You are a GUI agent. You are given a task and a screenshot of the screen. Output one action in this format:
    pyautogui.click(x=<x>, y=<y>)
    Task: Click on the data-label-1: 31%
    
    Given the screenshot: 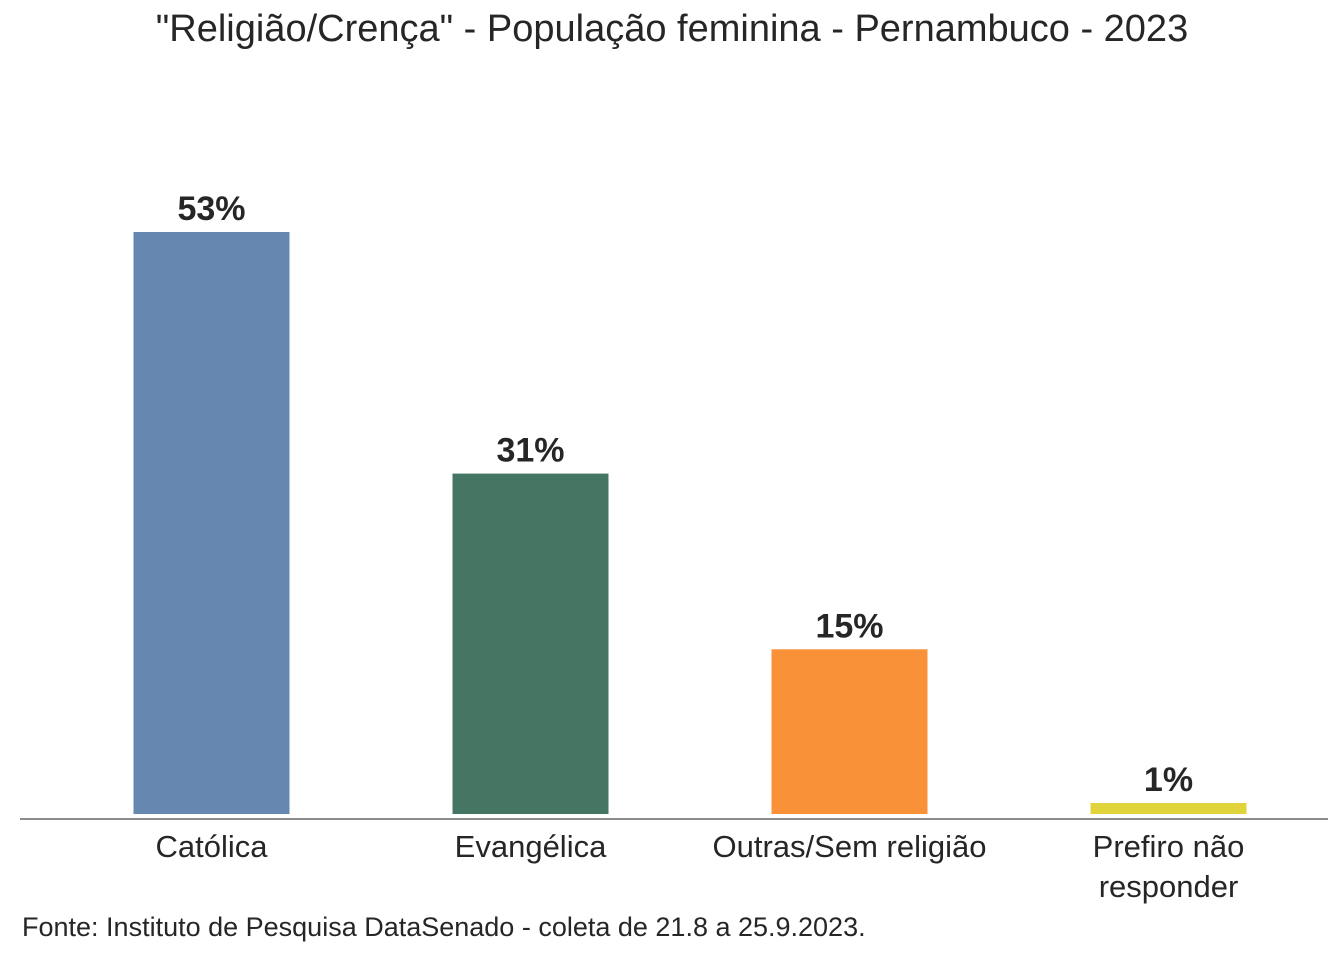 What is the action you would take?
    pyautogui.click(x=530, y=451)
    